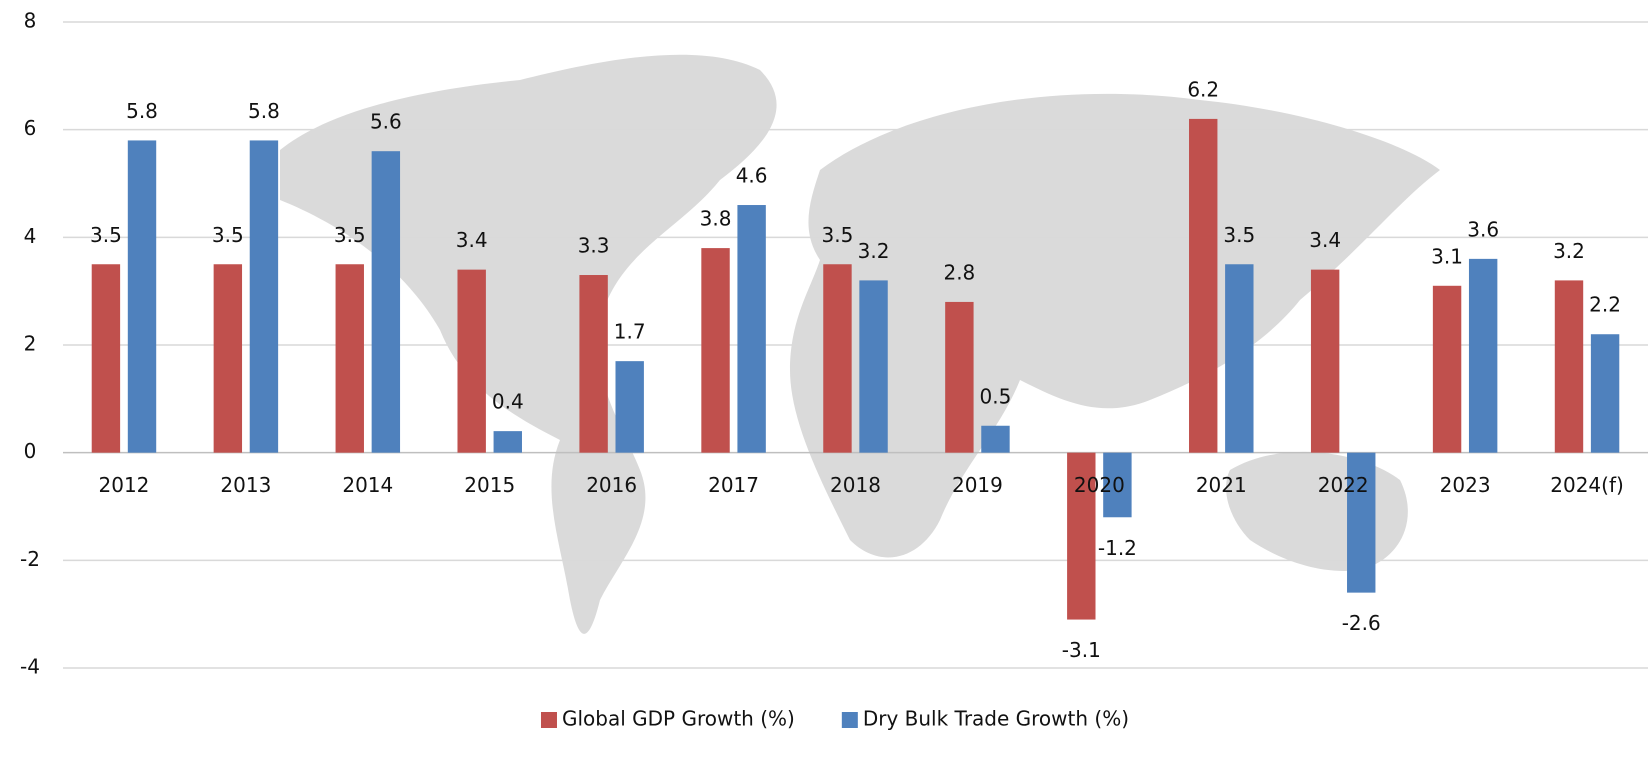  Describe the element at coordinates (855, 485) in the screenshot. I see `x-tick-label: 2018` at that location.